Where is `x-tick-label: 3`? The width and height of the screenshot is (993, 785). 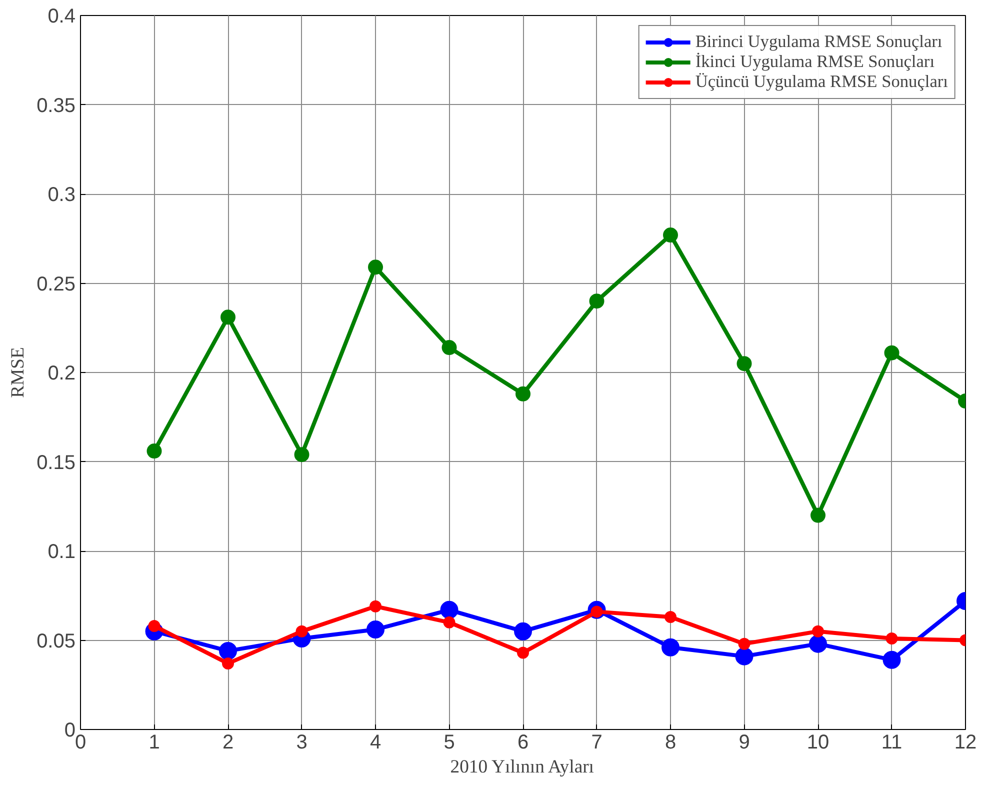 x-tick-label: 3 is located at coordinates (302, 743).